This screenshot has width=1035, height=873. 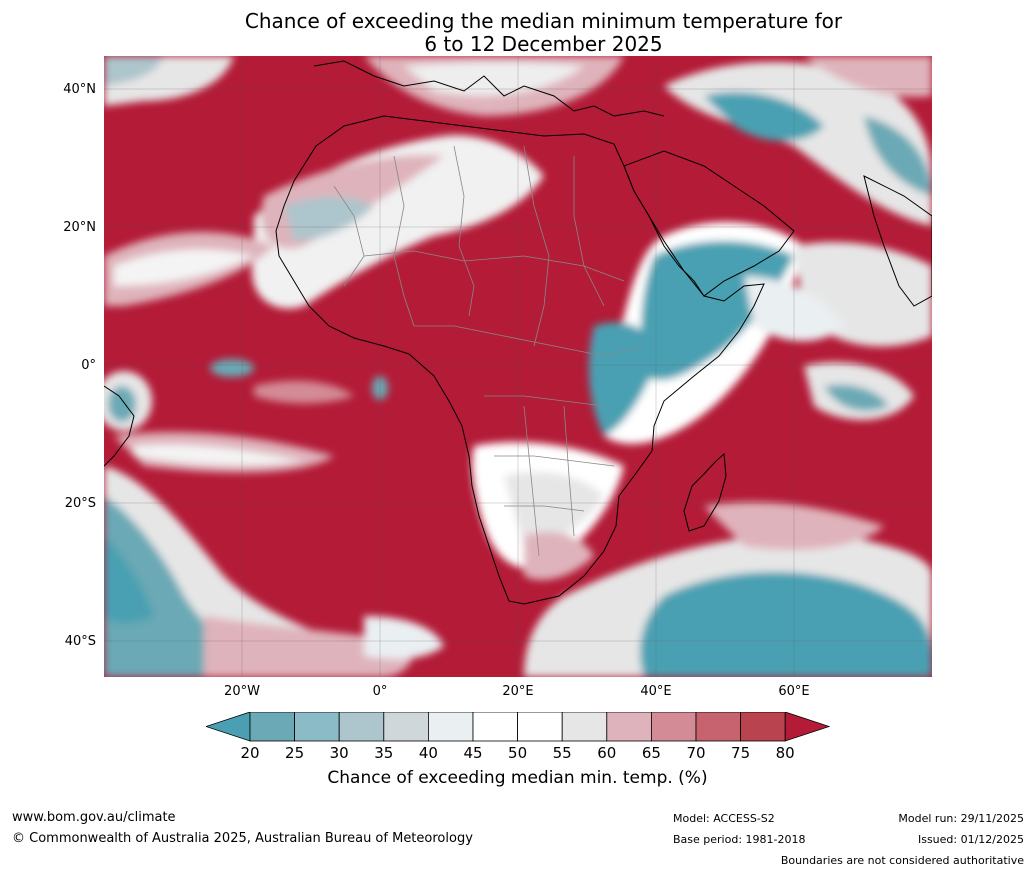 I want to click on colorbar-tick-label: 35, so click(x=384, y=753).